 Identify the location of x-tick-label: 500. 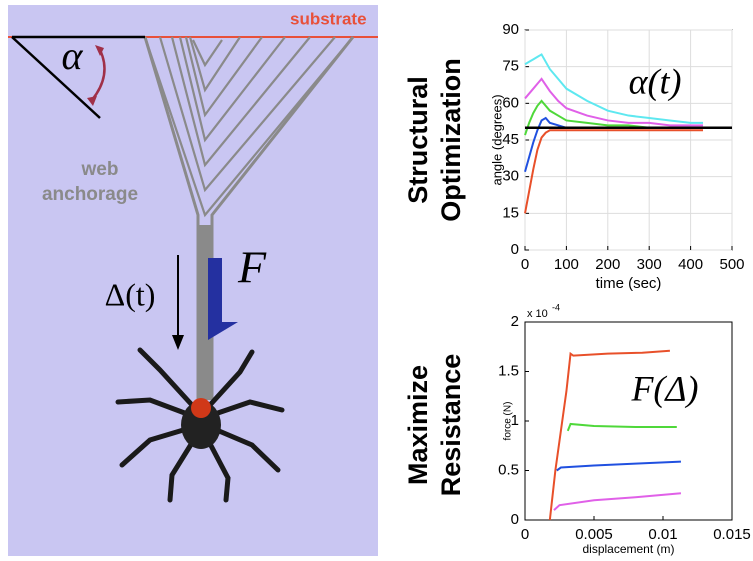
(731, 264).